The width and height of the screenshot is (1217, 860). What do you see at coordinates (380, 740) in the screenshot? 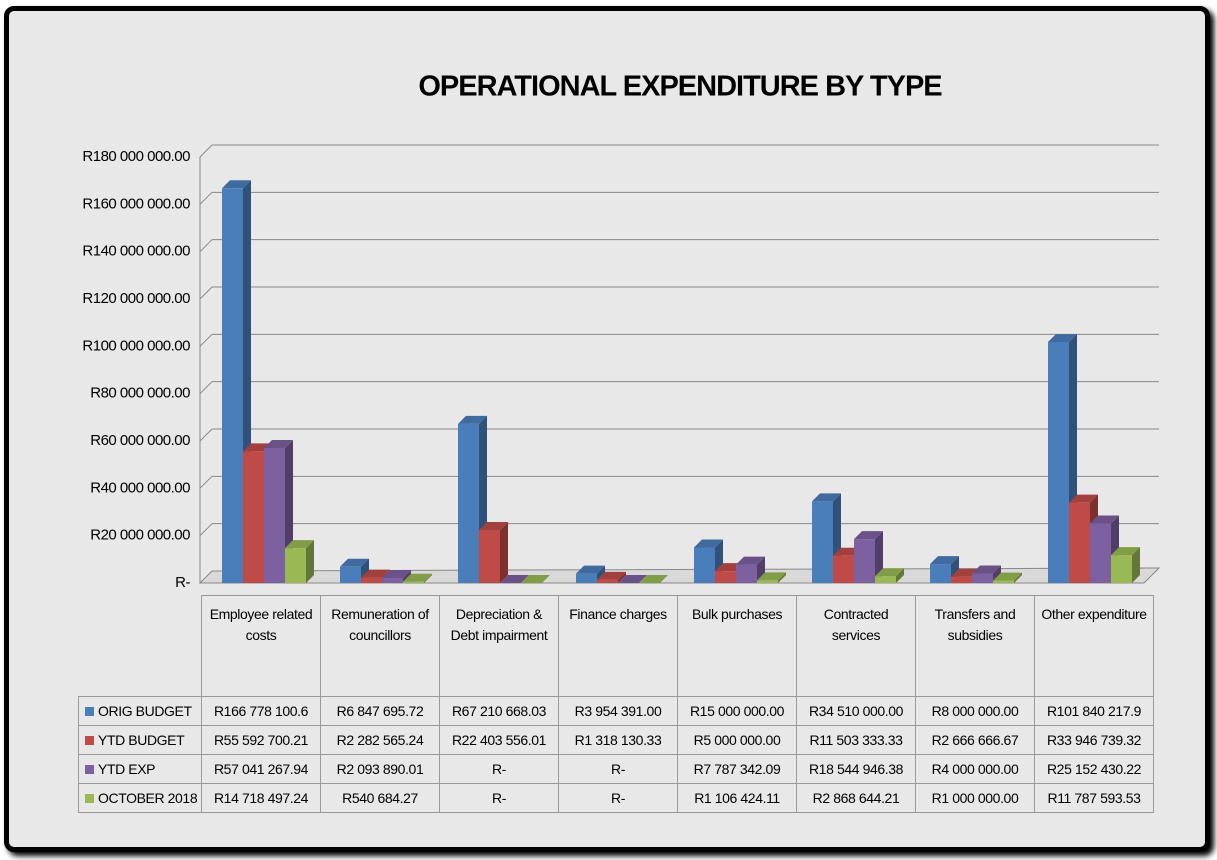
I see `value-label: R2 282 565.24` at bounding box center [380, 740].